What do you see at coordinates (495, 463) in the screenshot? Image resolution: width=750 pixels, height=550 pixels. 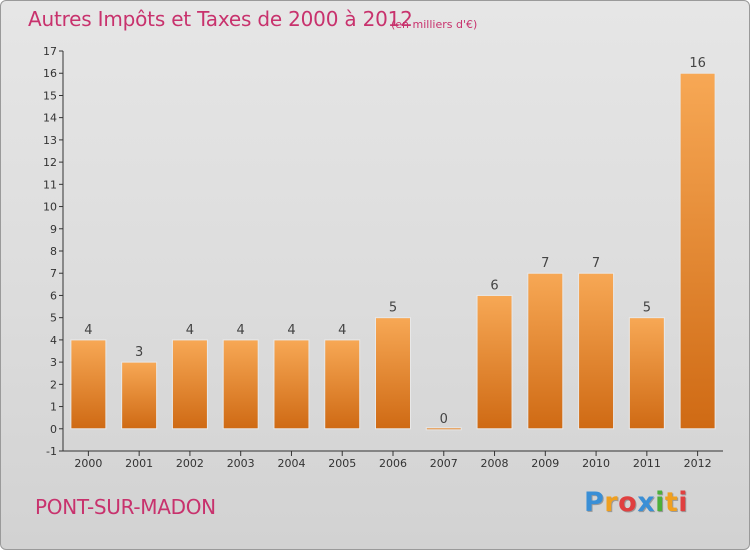 I see `x-tick-label: 2008` at bounding box center [495, 463].